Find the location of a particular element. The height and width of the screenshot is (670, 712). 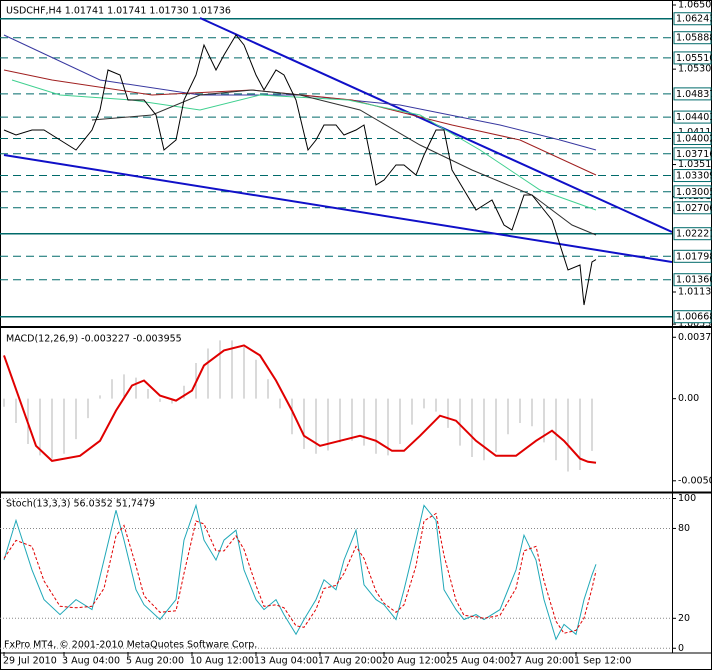

level-label: 1.03309 is located at coordinates (694, 176).